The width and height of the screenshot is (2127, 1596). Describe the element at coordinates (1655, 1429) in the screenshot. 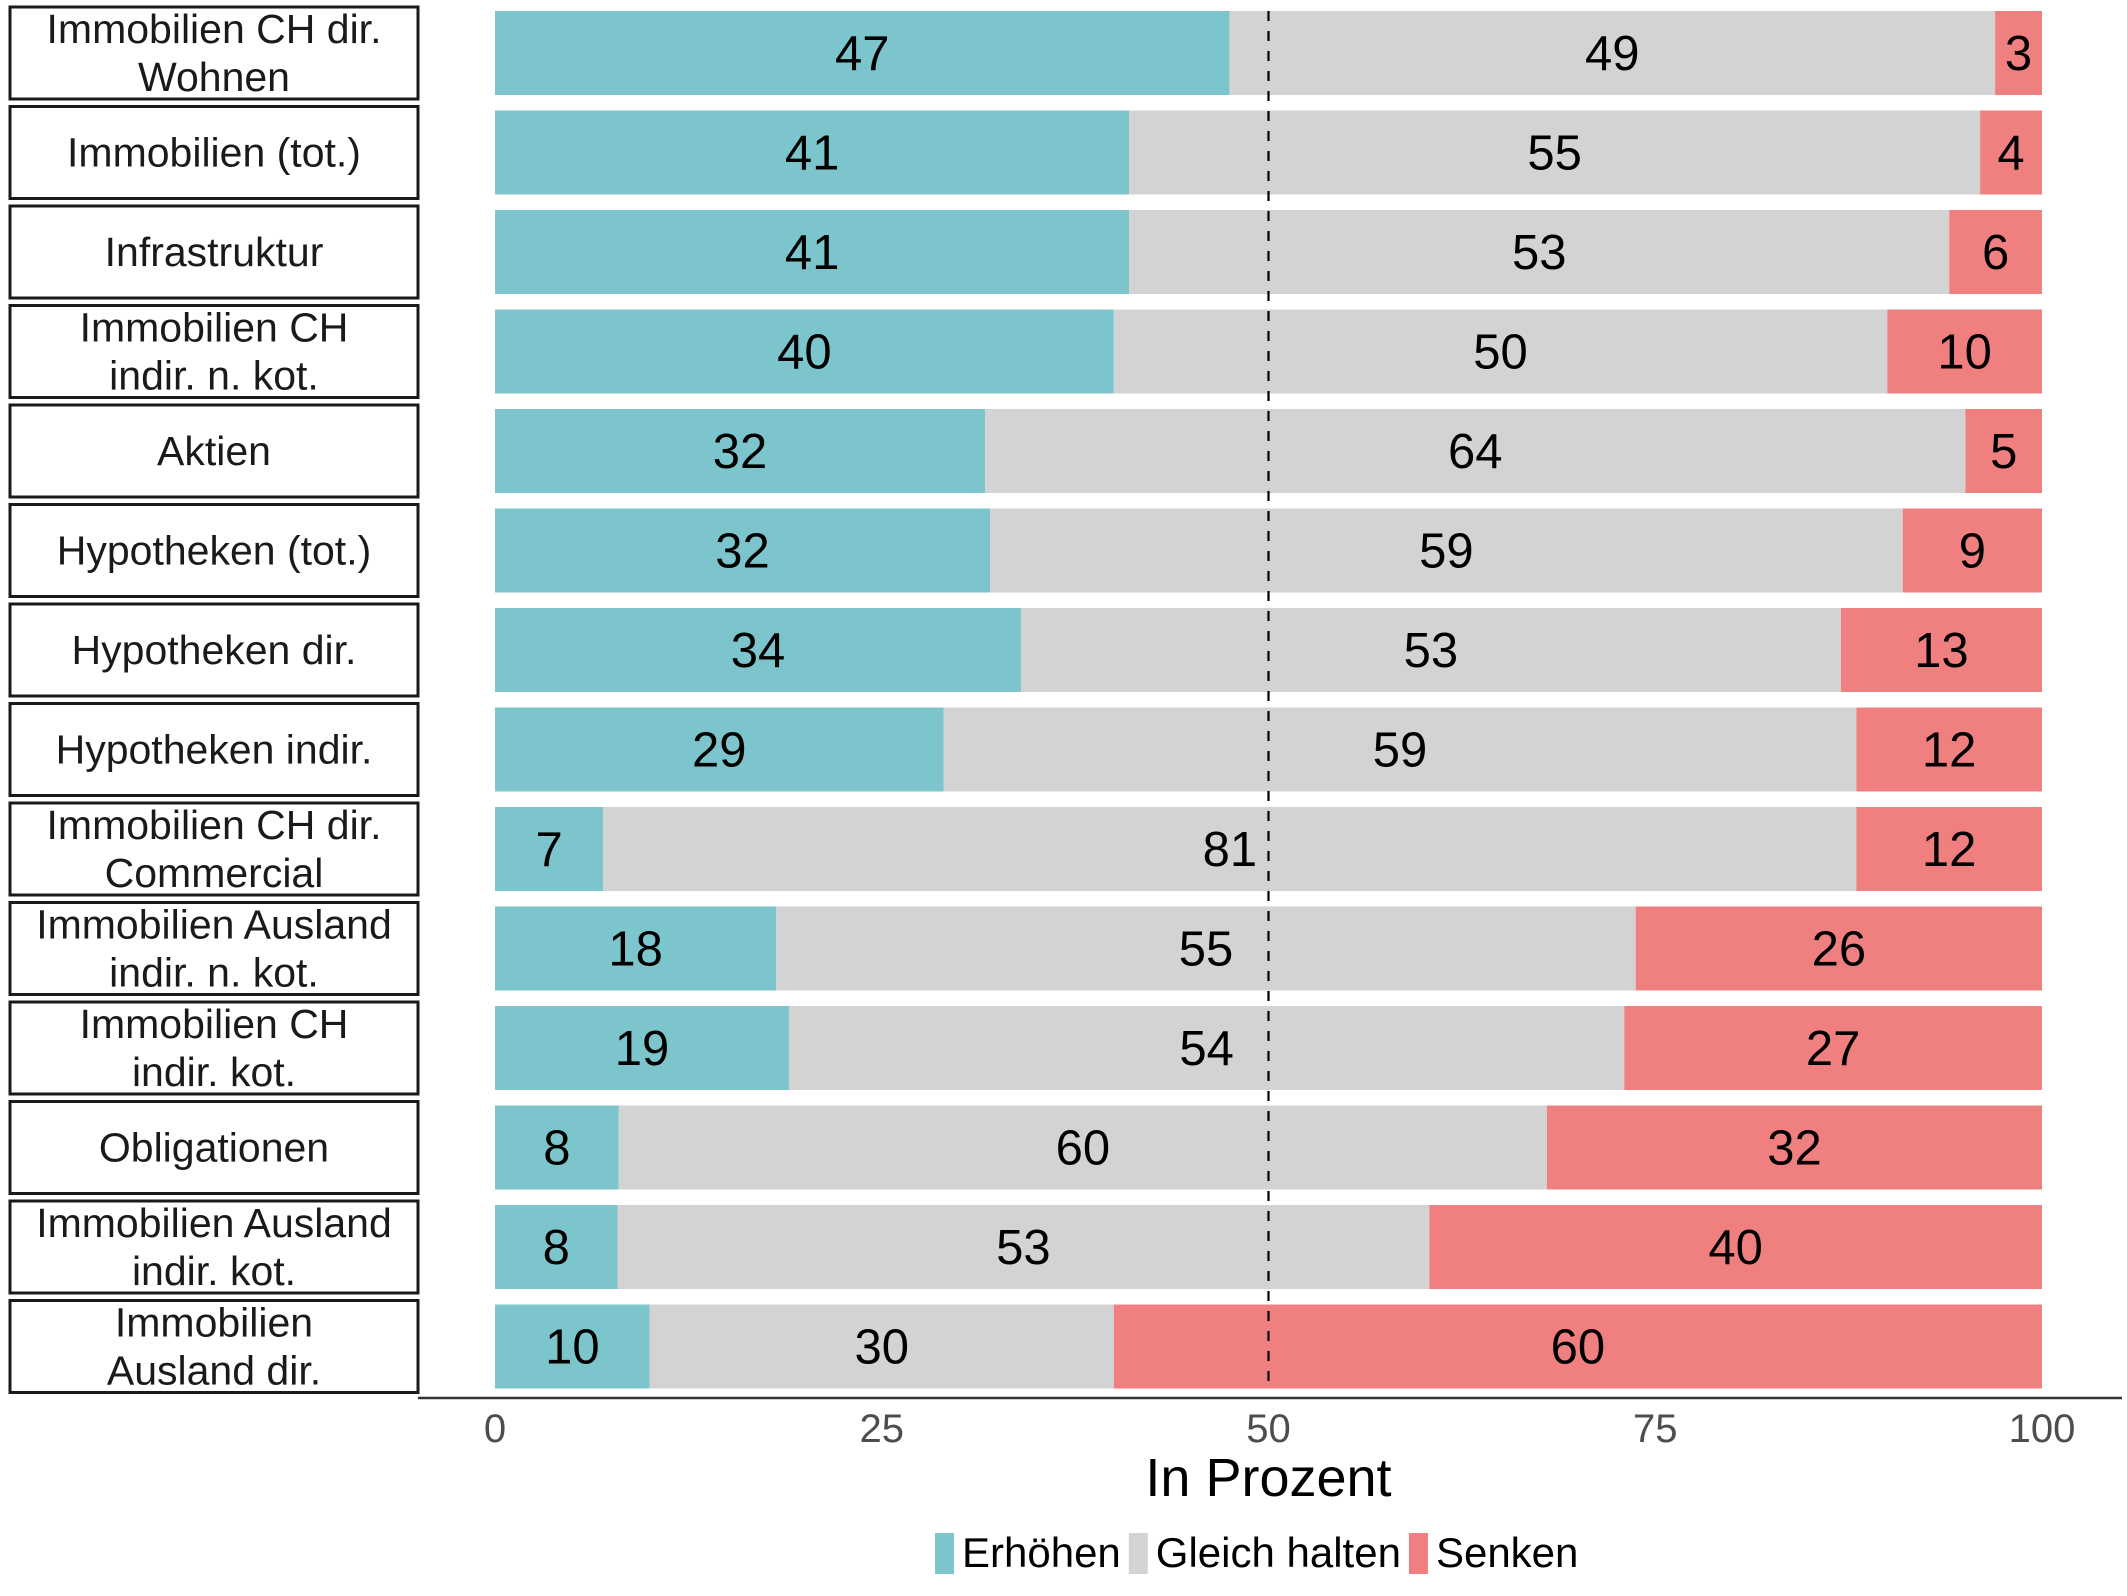

I see `x-tick-label: 75` at that location.